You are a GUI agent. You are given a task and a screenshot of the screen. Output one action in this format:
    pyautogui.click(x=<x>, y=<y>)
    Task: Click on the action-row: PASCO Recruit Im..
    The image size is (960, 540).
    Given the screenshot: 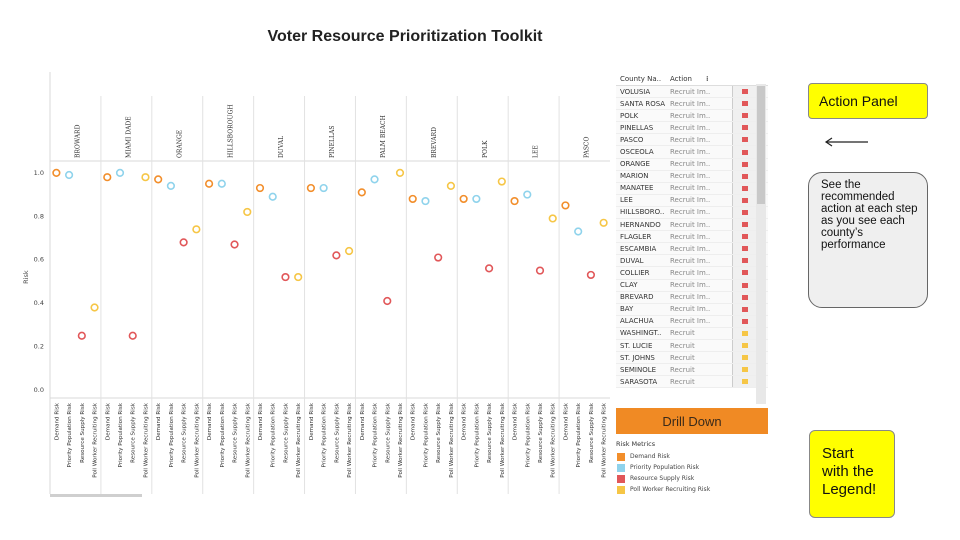 What is the action you would take?
    pyautogui.click(x=692, y=140)
    